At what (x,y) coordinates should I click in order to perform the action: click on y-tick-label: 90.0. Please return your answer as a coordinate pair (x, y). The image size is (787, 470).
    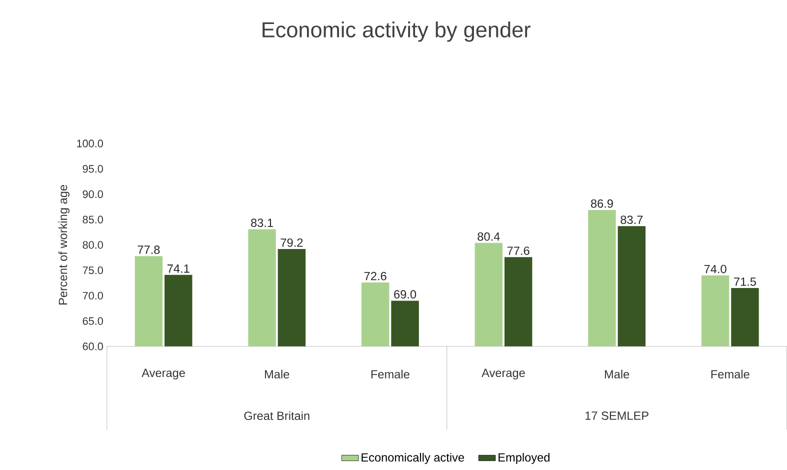
    Looking at the image, I should click on (92, 194).